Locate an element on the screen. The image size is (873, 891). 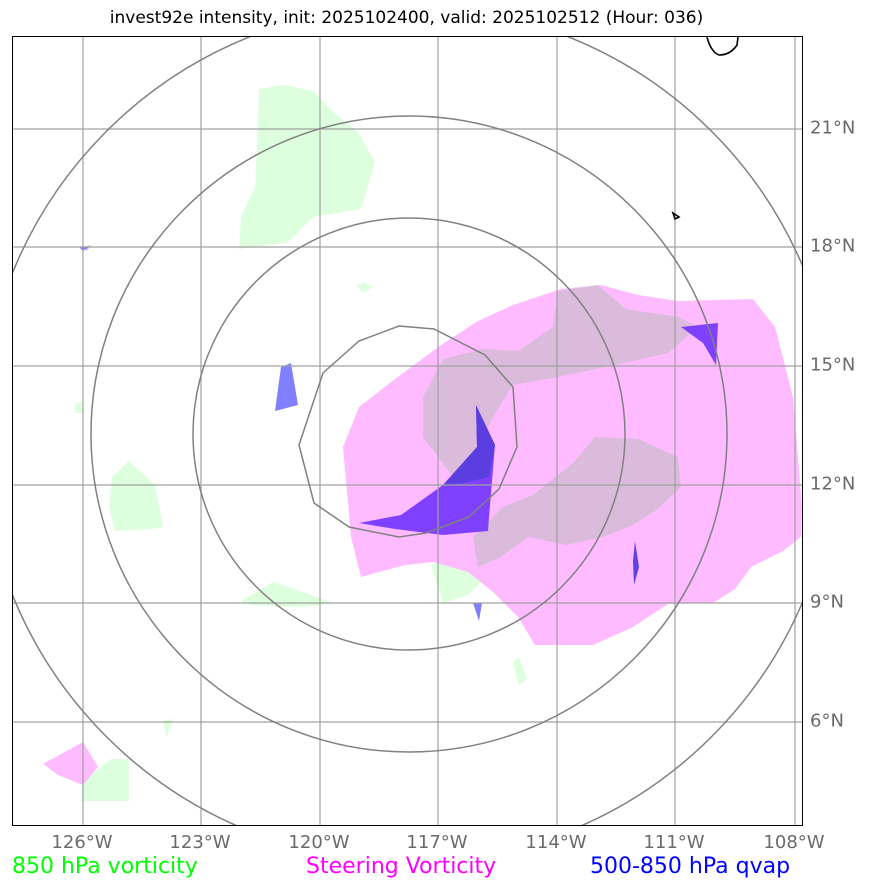
legend-850-vorticity: 850 hPa vorticity is located at coordinates (105, 866).